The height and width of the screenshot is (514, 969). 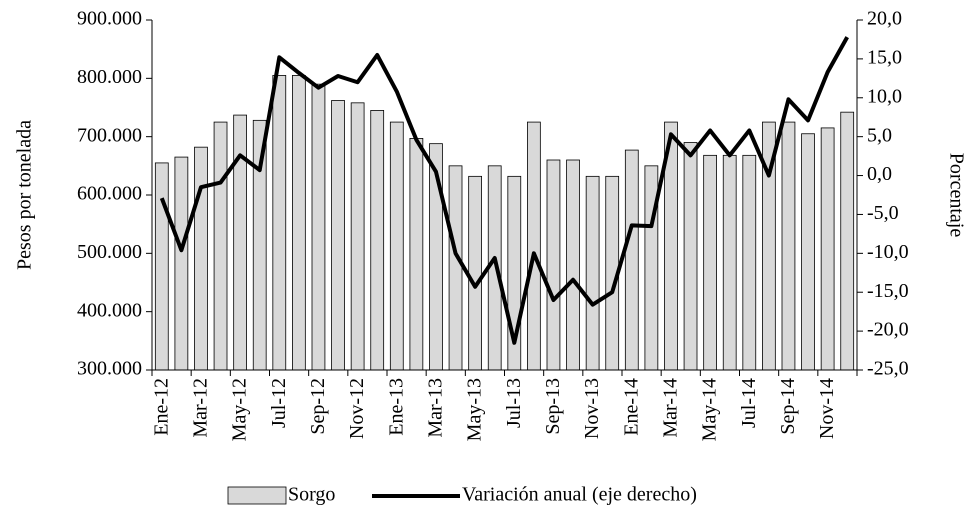 I want to click on x-tick-label: Sep-14, so click(x=788, y=406).